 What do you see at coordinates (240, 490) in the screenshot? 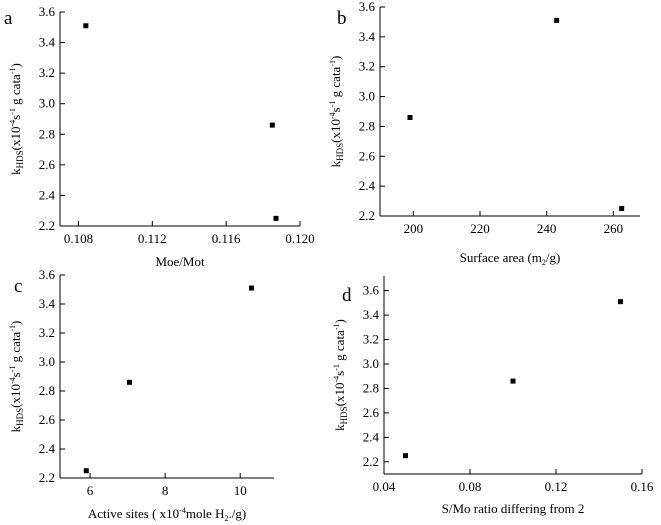
I see `x-tick-label: 10` at bounding box center [240, 490].